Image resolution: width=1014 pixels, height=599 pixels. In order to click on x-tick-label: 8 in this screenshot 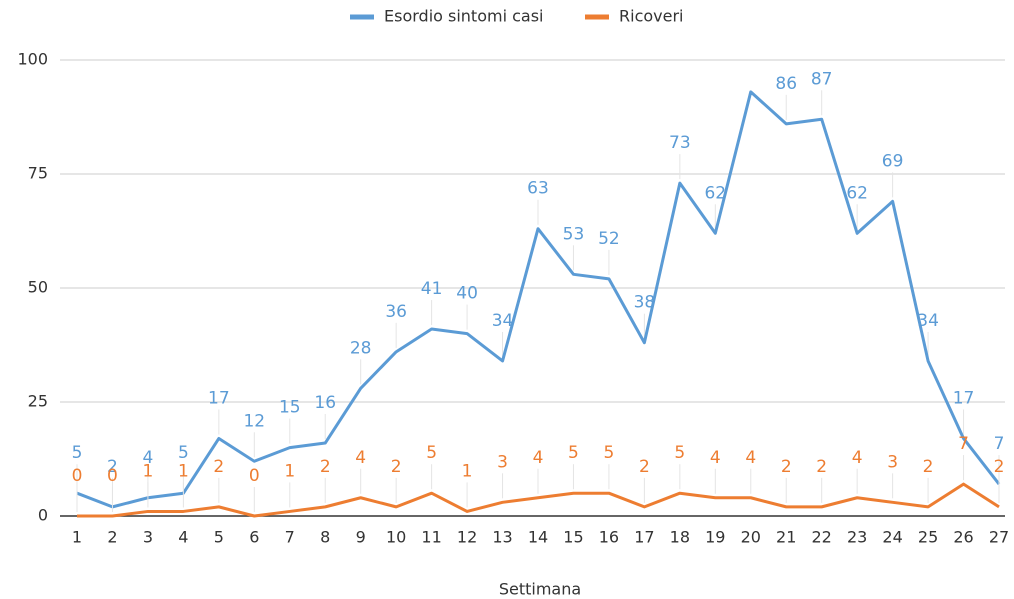, I will do `click(325, 537)`.